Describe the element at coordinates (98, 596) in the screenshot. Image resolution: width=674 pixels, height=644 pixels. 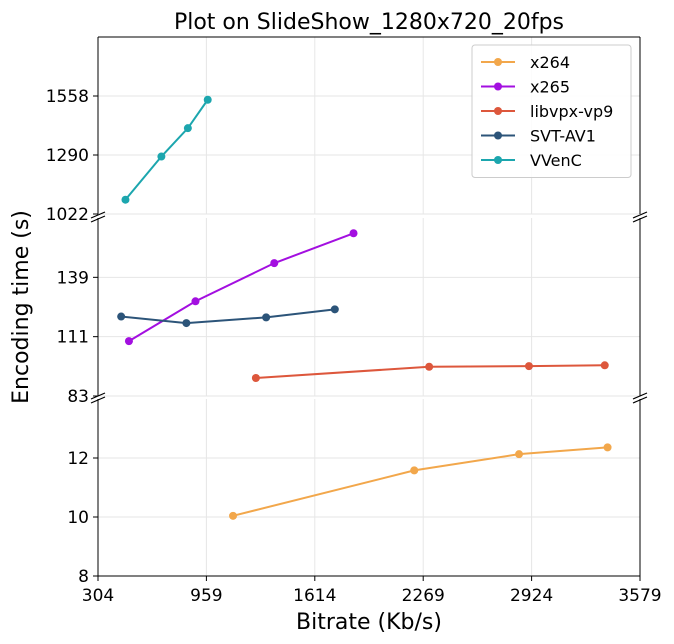
I see `x-tick-label: 304` at that location.